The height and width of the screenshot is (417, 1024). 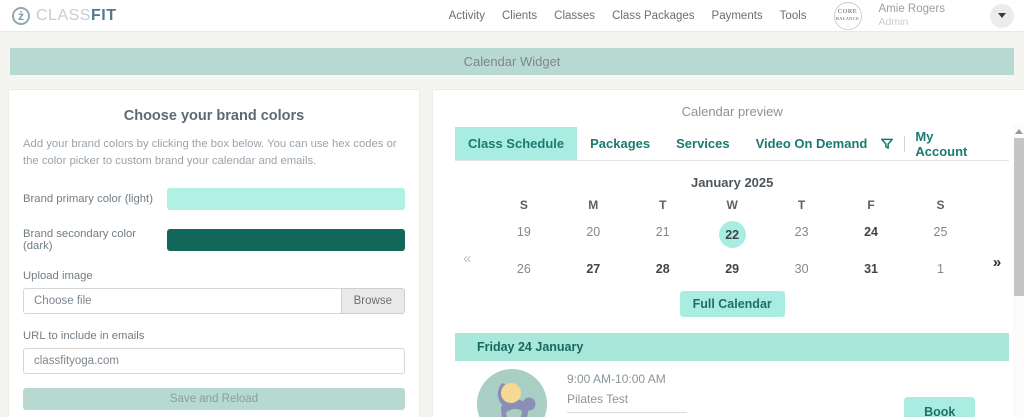 I want to click on calendar-day-headers: S M T W T F S, so click(x=732, y=204).